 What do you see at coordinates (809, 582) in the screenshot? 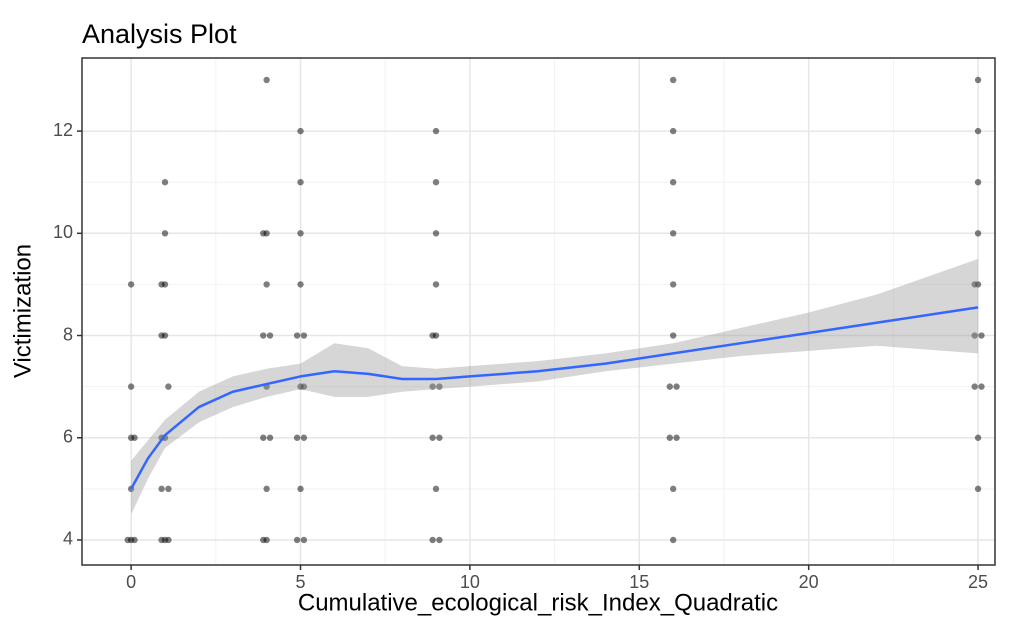
I see `x-tick-label: 20` at bounding box center [809, 582].